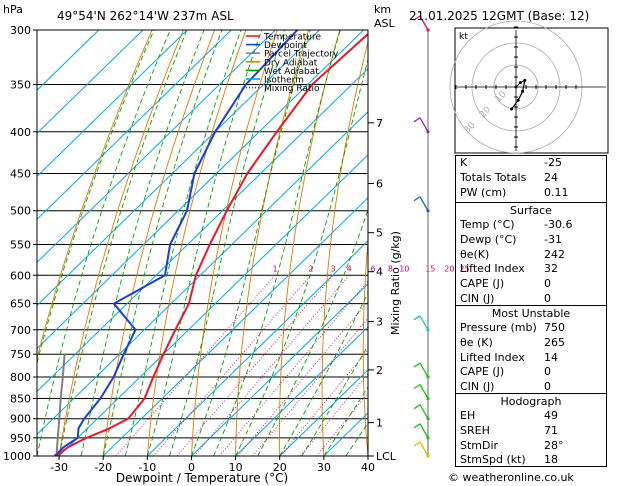  What do you see at coordinates (430, 268) in the screenshot?
I see `mixing-ratio-label: 15` at bounding box center [430, 268].